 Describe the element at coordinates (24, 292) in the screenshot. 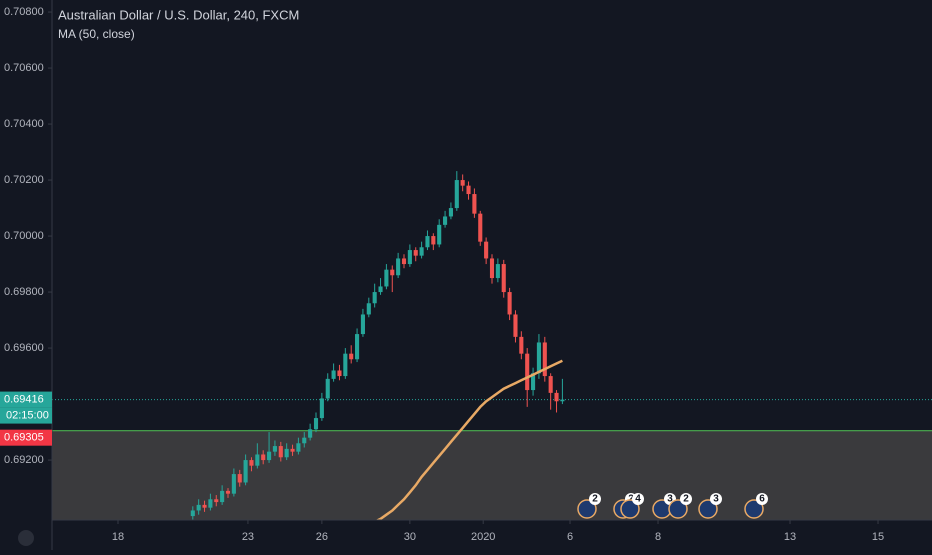

I see `y-tick-label: 0.69800` at that location.